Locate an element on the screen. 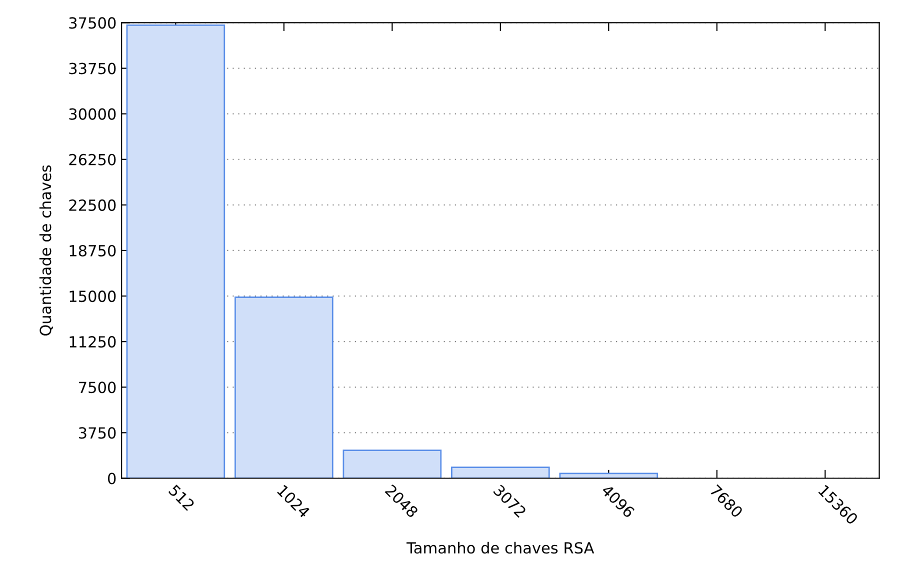  x-axis-title: Tamanho de chaves RSA is located at coordinates (500, 548).